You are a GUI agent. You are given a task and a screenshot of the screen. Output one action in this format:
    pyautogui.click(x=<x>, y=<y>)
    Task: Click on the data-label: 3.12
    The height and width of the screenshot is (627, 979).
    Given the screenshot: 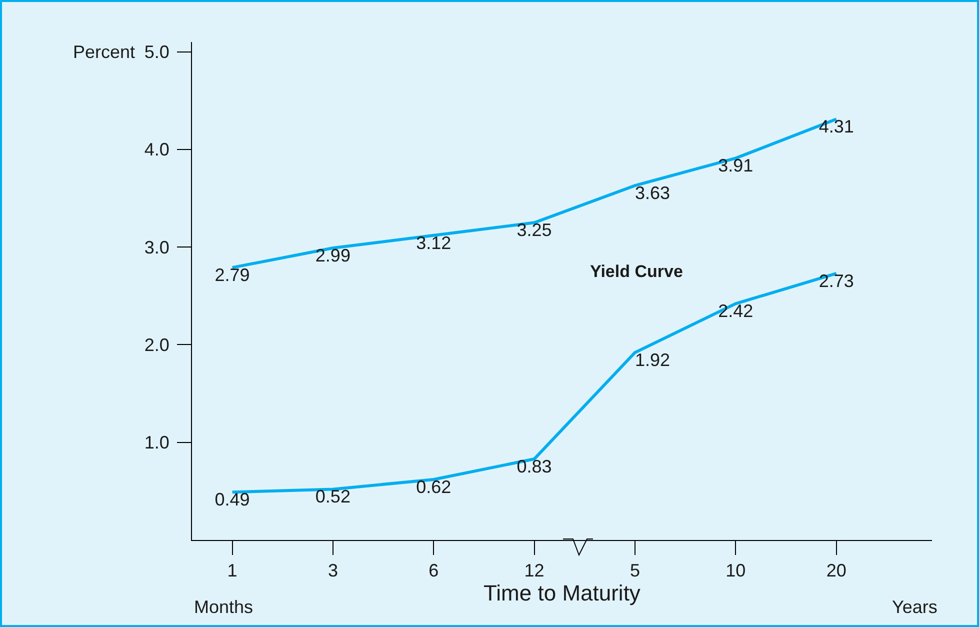 What is the action you would take?
    pyautogui.click(x=434, y=242)
    